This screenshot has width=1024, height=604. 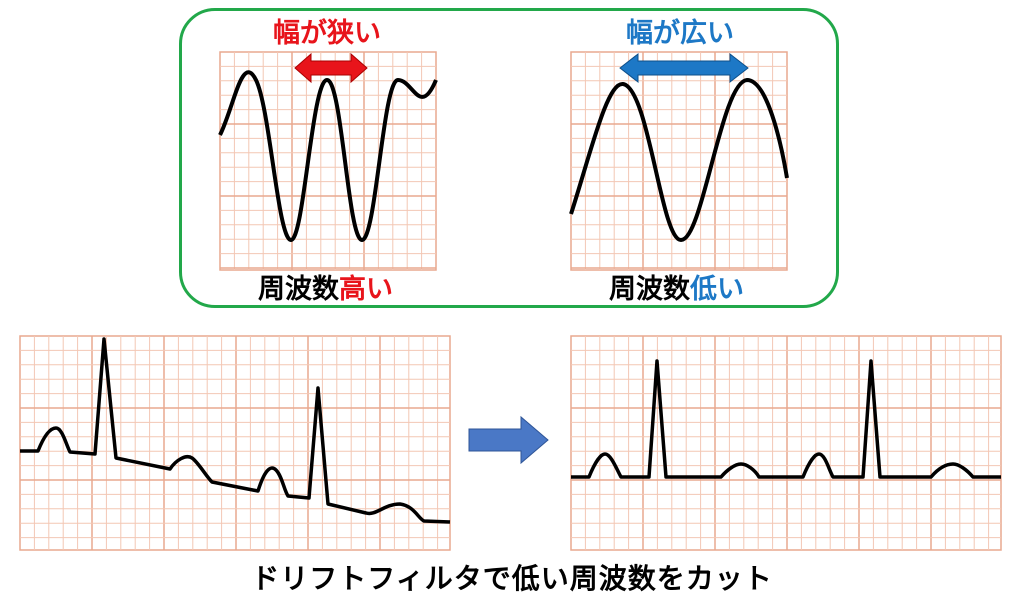 I want to click on low-frequency-sine-wave, so click(x=679, y=160).